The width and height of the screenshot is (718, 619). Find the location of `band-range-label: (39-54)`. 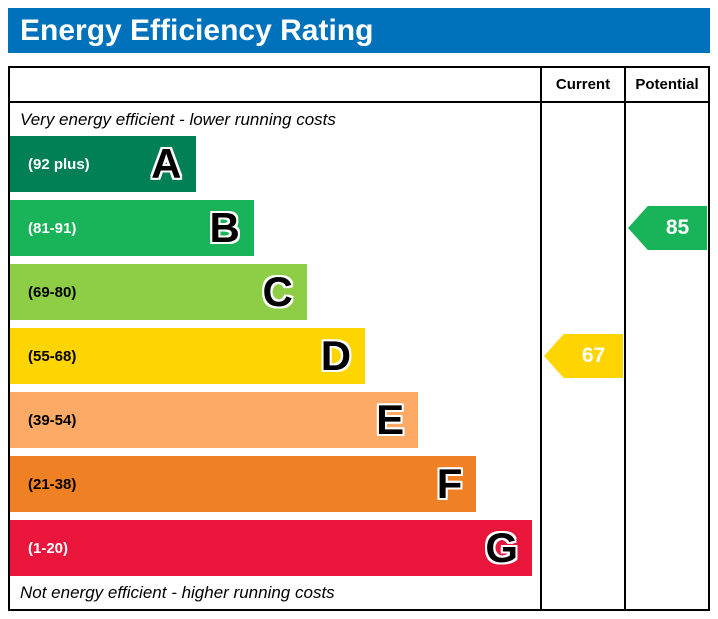

band-range-label: (39-54) is located at coordinates (52, 420).